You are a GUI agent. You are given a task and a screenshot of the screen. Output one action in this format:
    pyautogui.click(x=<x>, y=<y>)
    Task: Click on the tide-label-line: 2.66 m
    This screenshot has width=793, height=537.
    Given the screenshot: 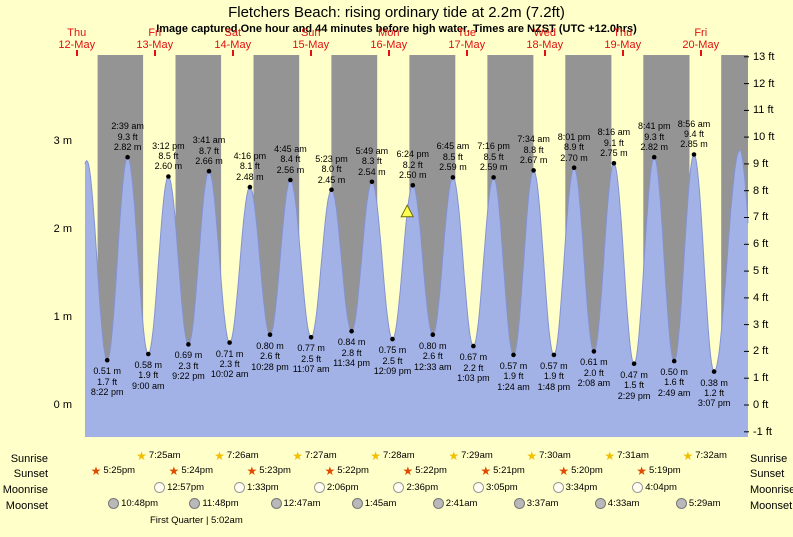 What is the action you would take?
    pyautogui.click(x=209, y=161)
    